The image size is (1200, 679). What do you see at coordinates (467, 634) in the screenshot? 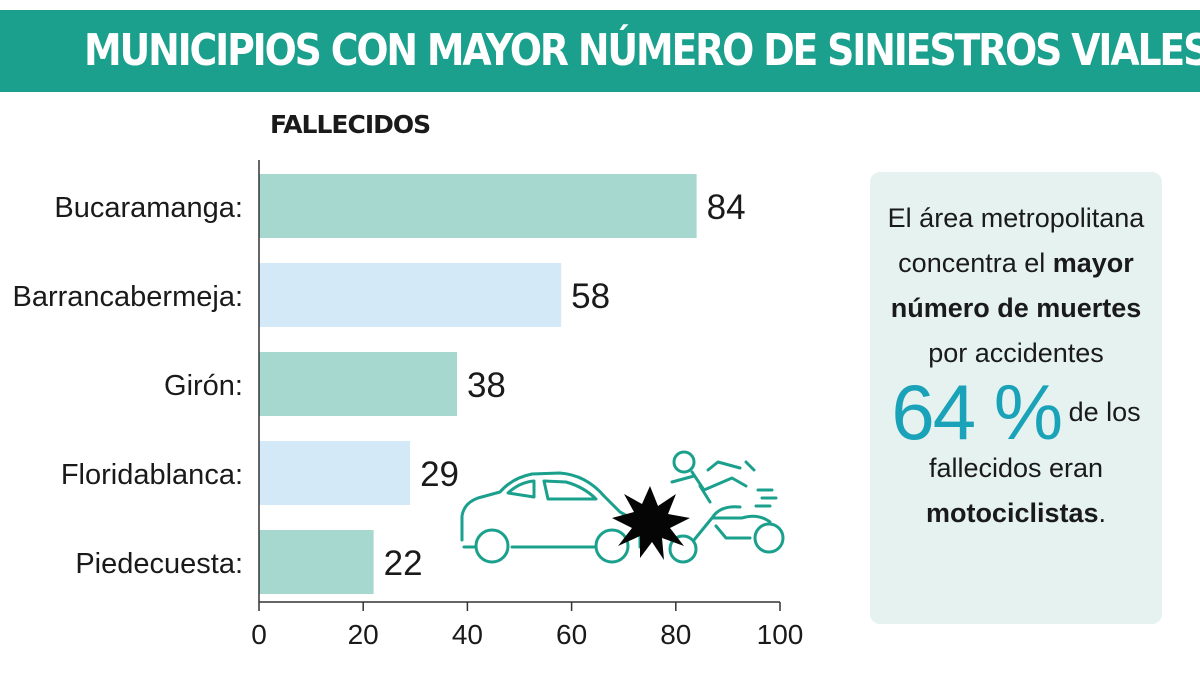
I see `x-tick-label-3: 40` at bounding box center [467, 634].